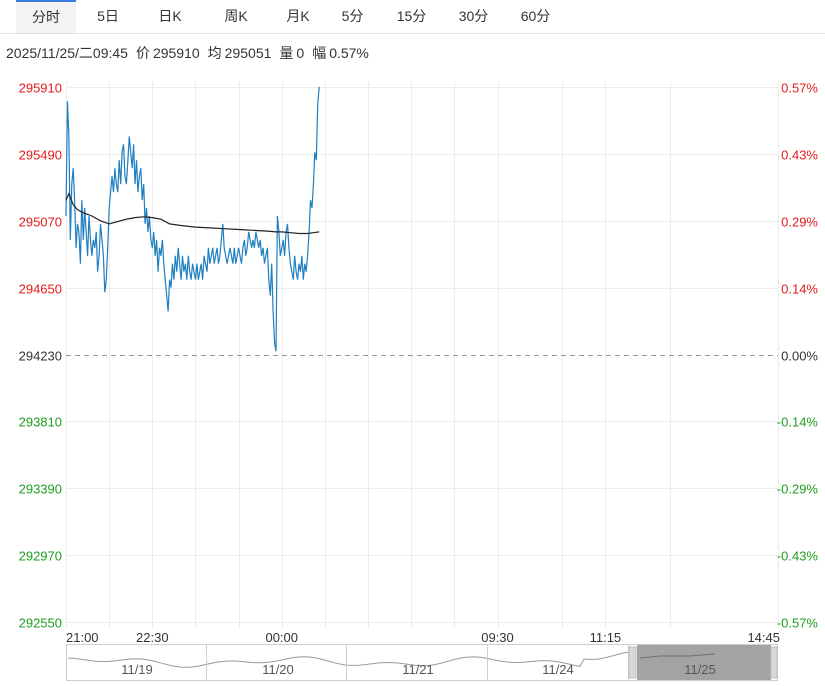  Describe the element at coordinates (67, 53) in the screenshot. I see `quote-datetime: 2025/11/25/二09:45` at that location.